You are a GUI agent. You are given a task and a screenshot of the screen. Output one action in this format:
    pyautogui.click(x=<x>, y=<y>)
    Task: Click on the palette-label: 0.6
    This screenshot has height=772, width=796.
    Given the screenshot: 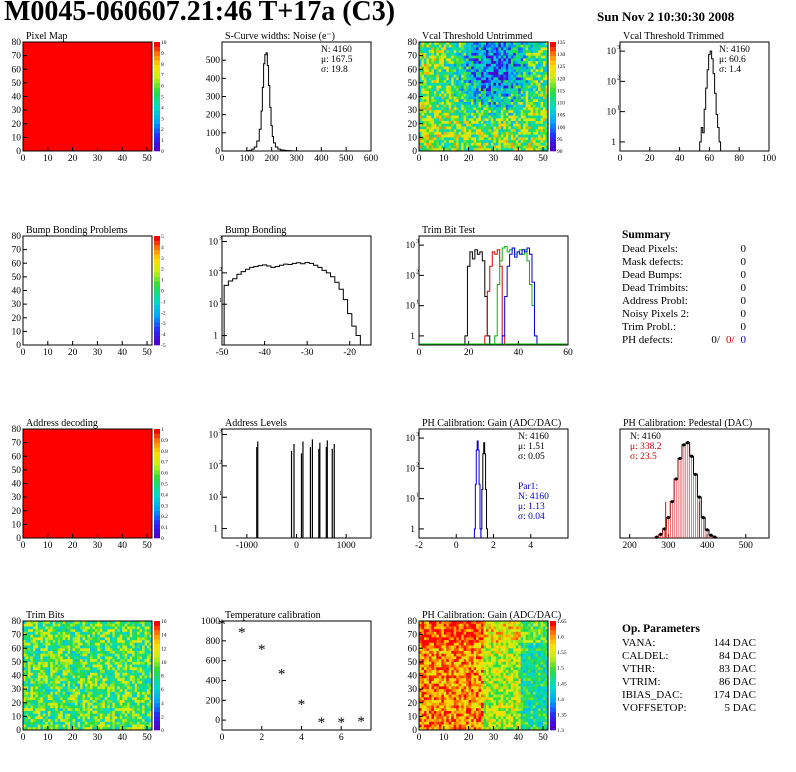 What is the action you would take?
    pyautogui.click(x=164, y=474)
    